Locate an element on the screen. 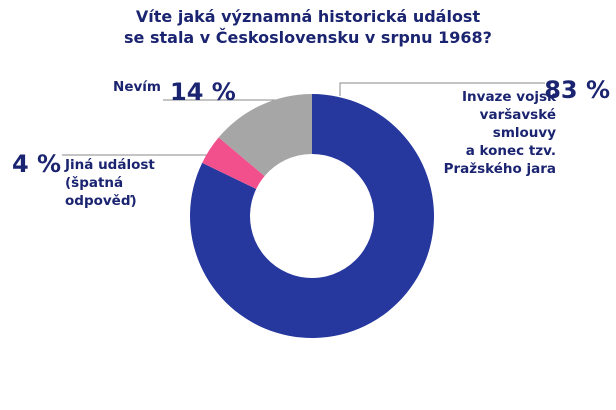 This screenshot has width=616, height=410. category-label: Nevím is located at coordinates (137, 87).